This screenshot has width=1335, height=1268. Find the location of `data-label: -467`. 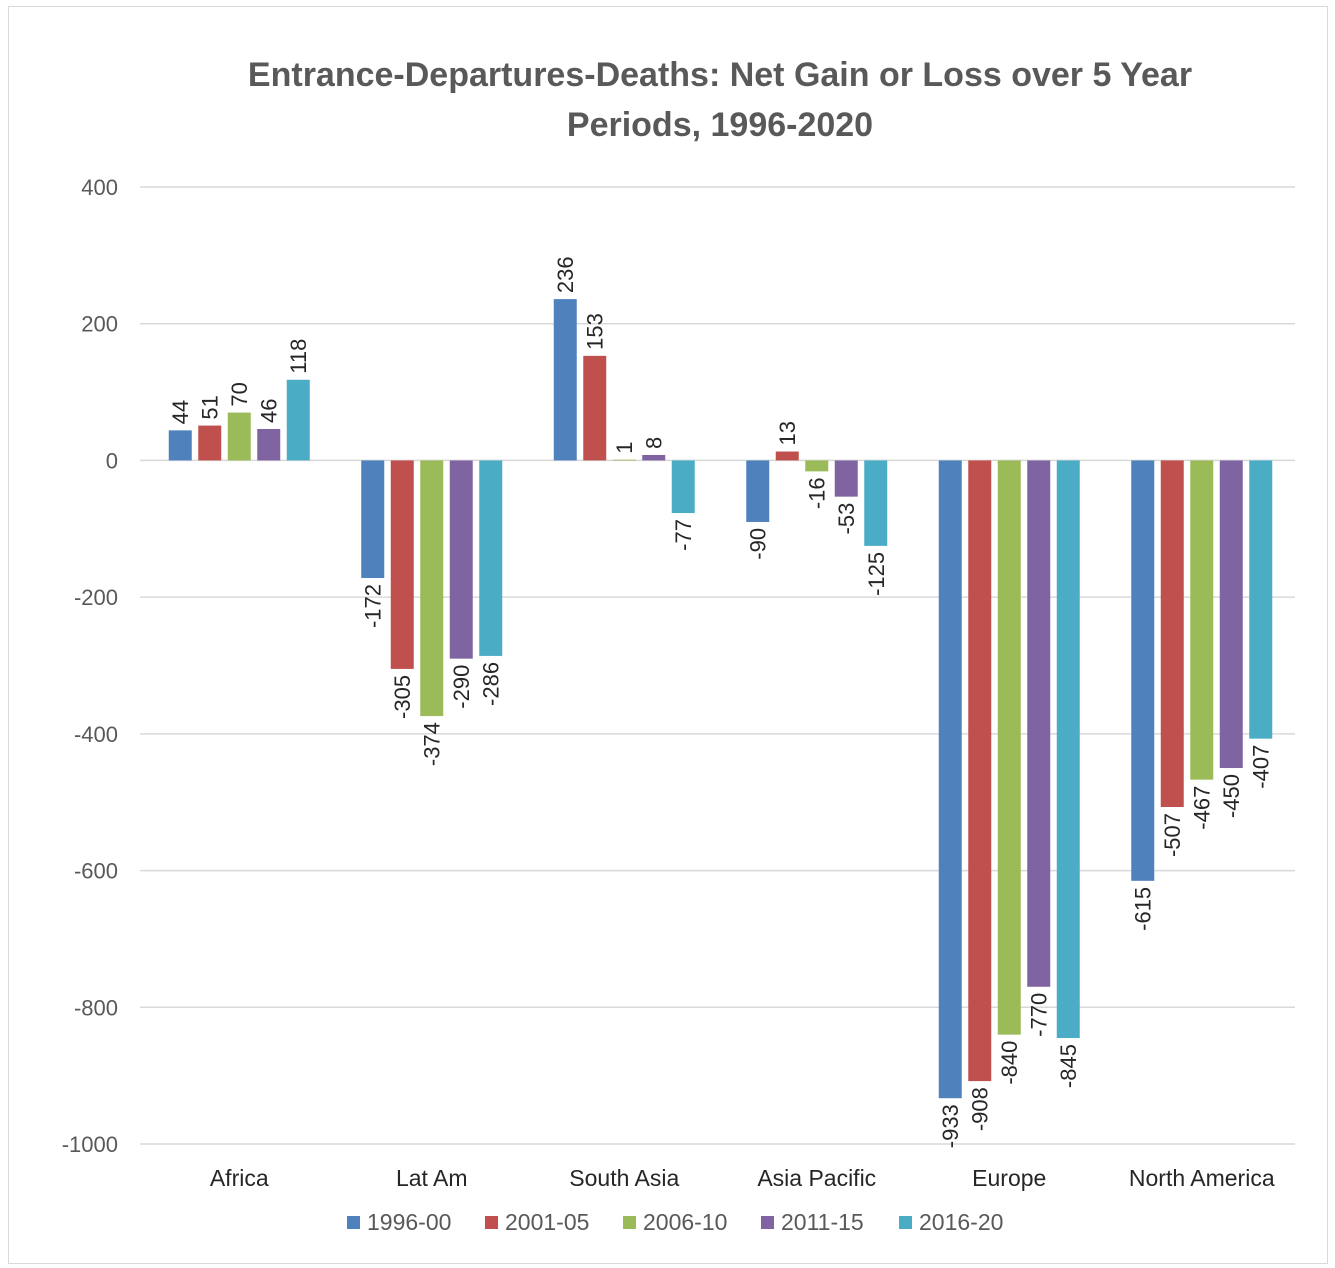

data-label: -467 is located at coordinates (1202, 808).